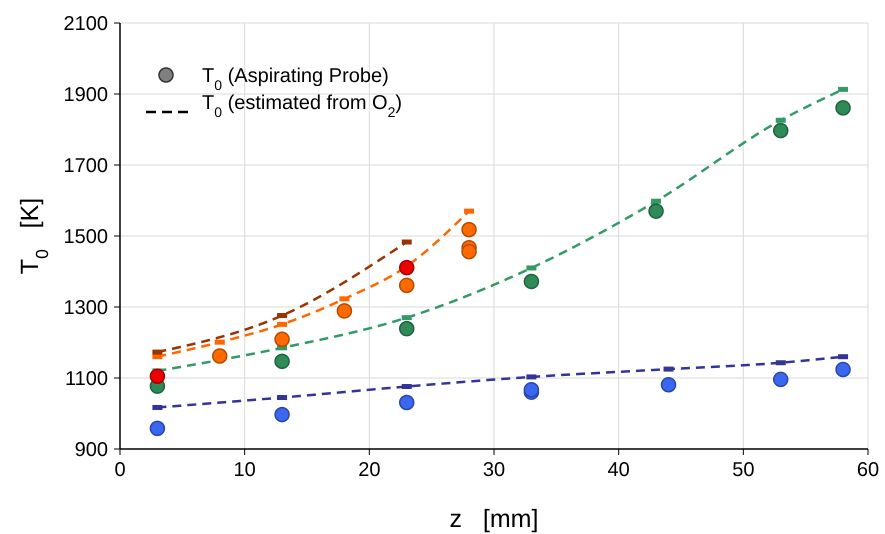 This screenshot has height=534, width=885. Describe the element at coordinates (86, 95) in the screenshot. I see `y-tick-label: 1900` at that location.